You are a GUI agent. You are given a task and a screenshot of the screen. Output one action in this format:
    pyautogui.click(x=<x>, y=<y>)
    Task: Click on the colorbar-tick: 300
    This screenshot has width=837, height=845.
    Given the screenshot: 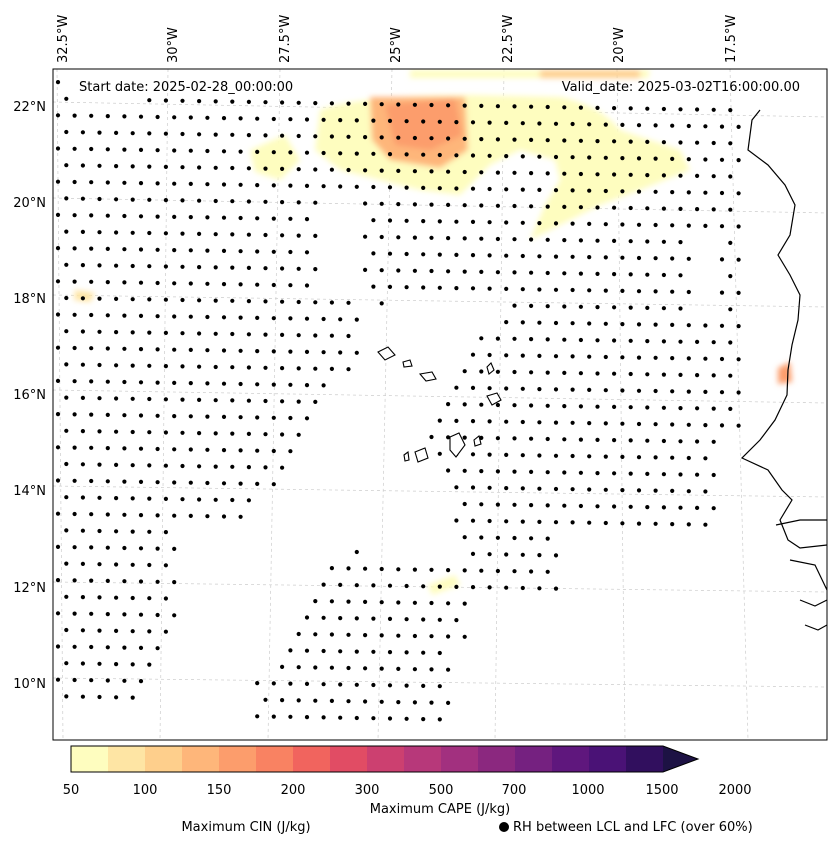 What is the action you would take?
    pyautogui.click(x=367, y=790)
    